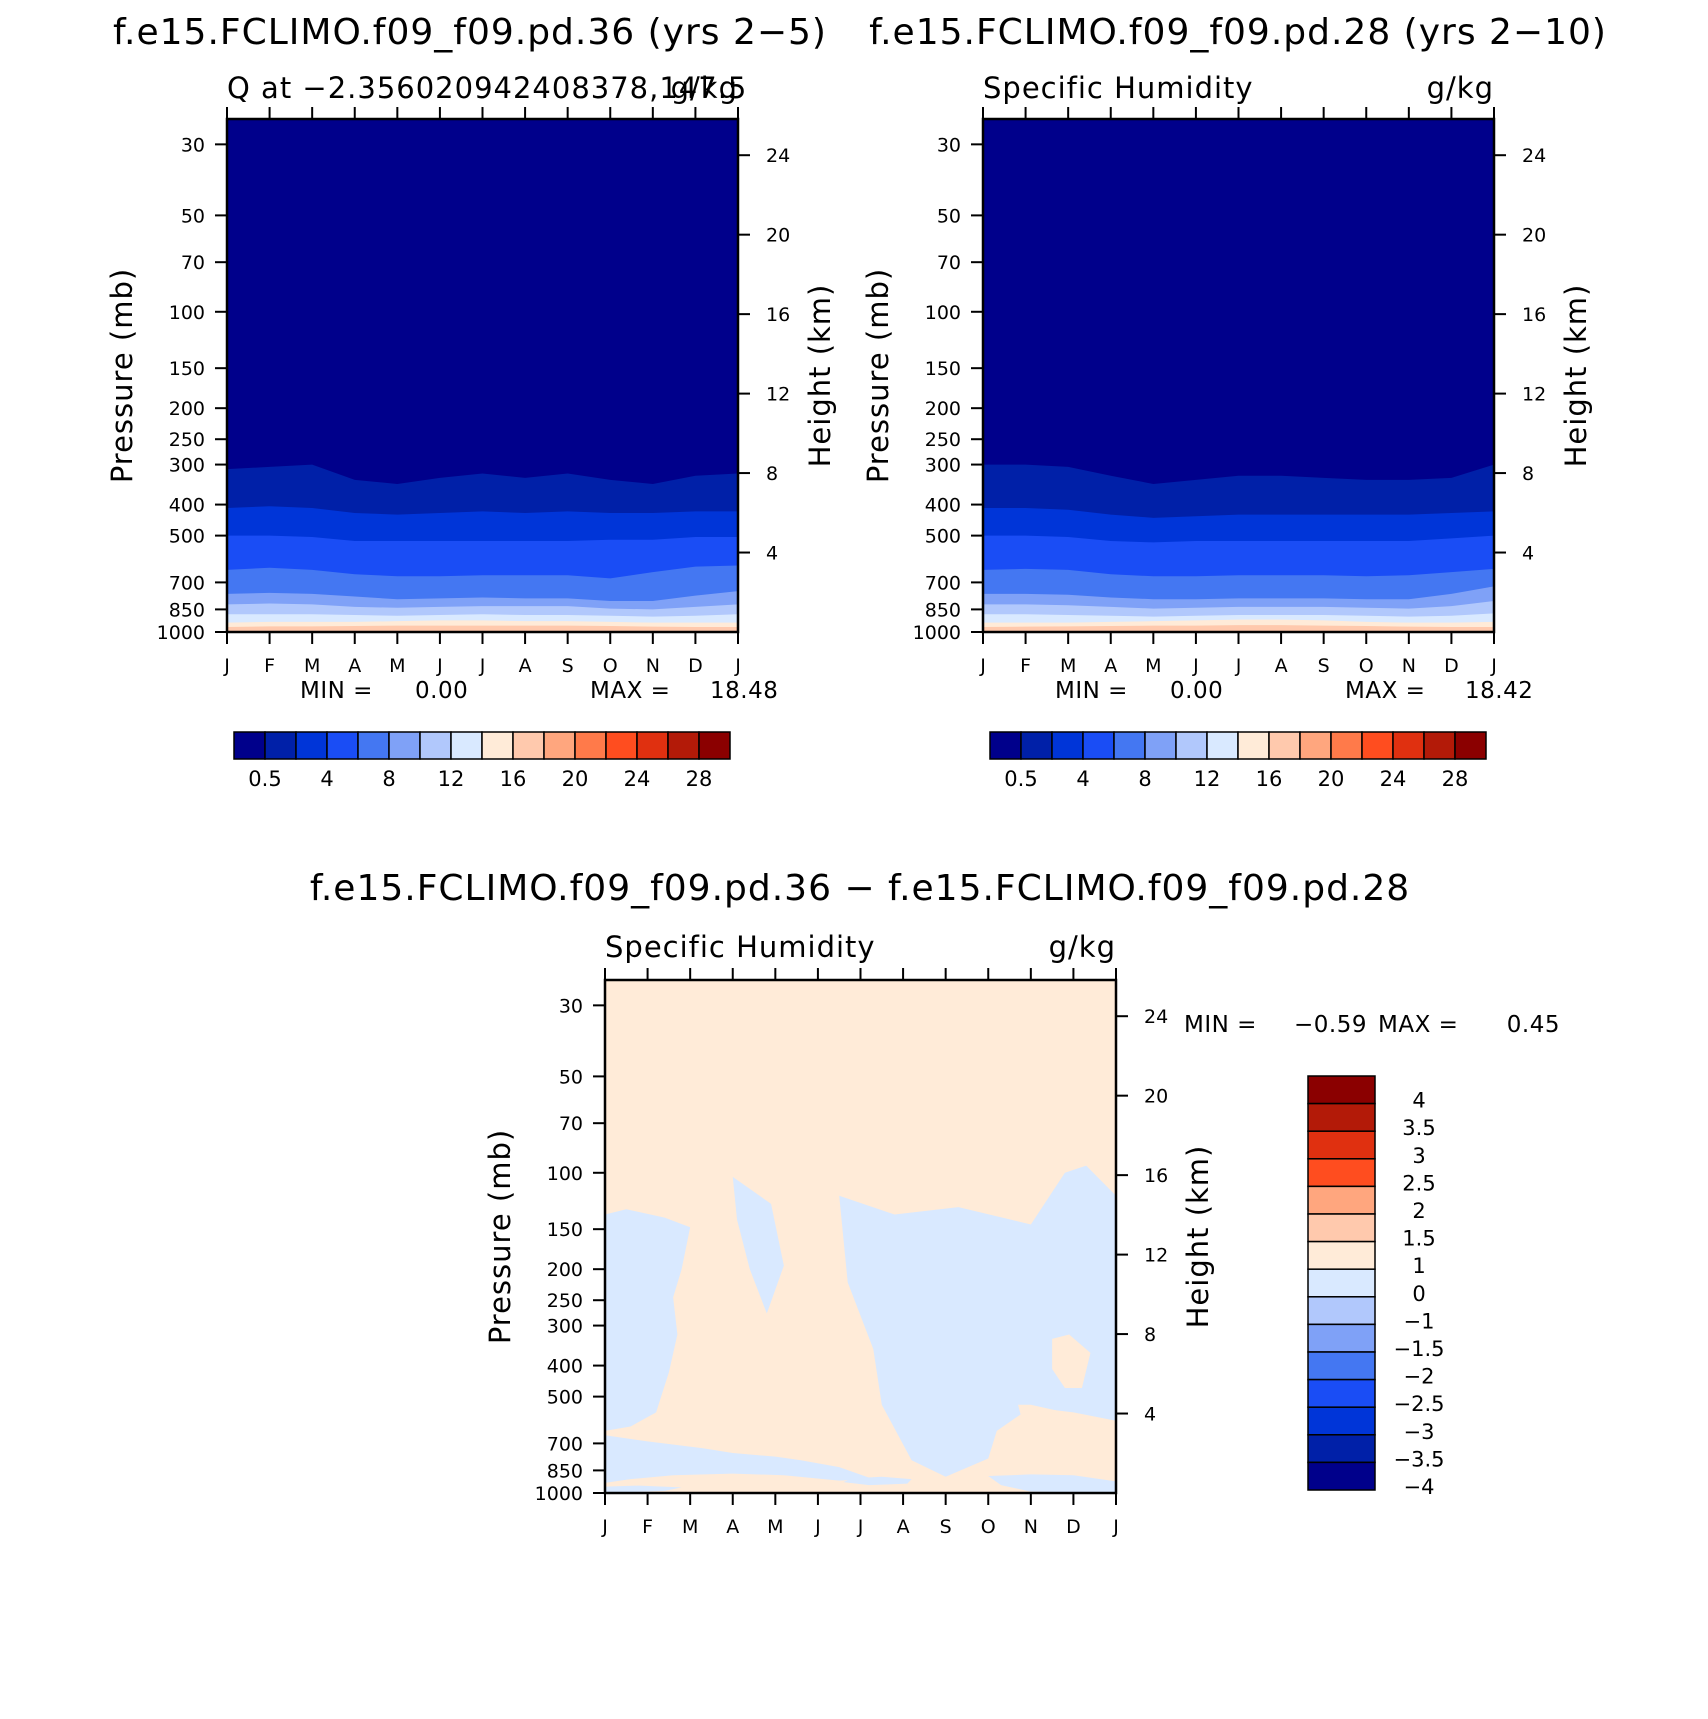 This screenshot has height=1719, width=1708. What do you see at coordinates (949, 145) in the screenshot?
I see `y-tick-label: 30` at bounding box center [949, 145].